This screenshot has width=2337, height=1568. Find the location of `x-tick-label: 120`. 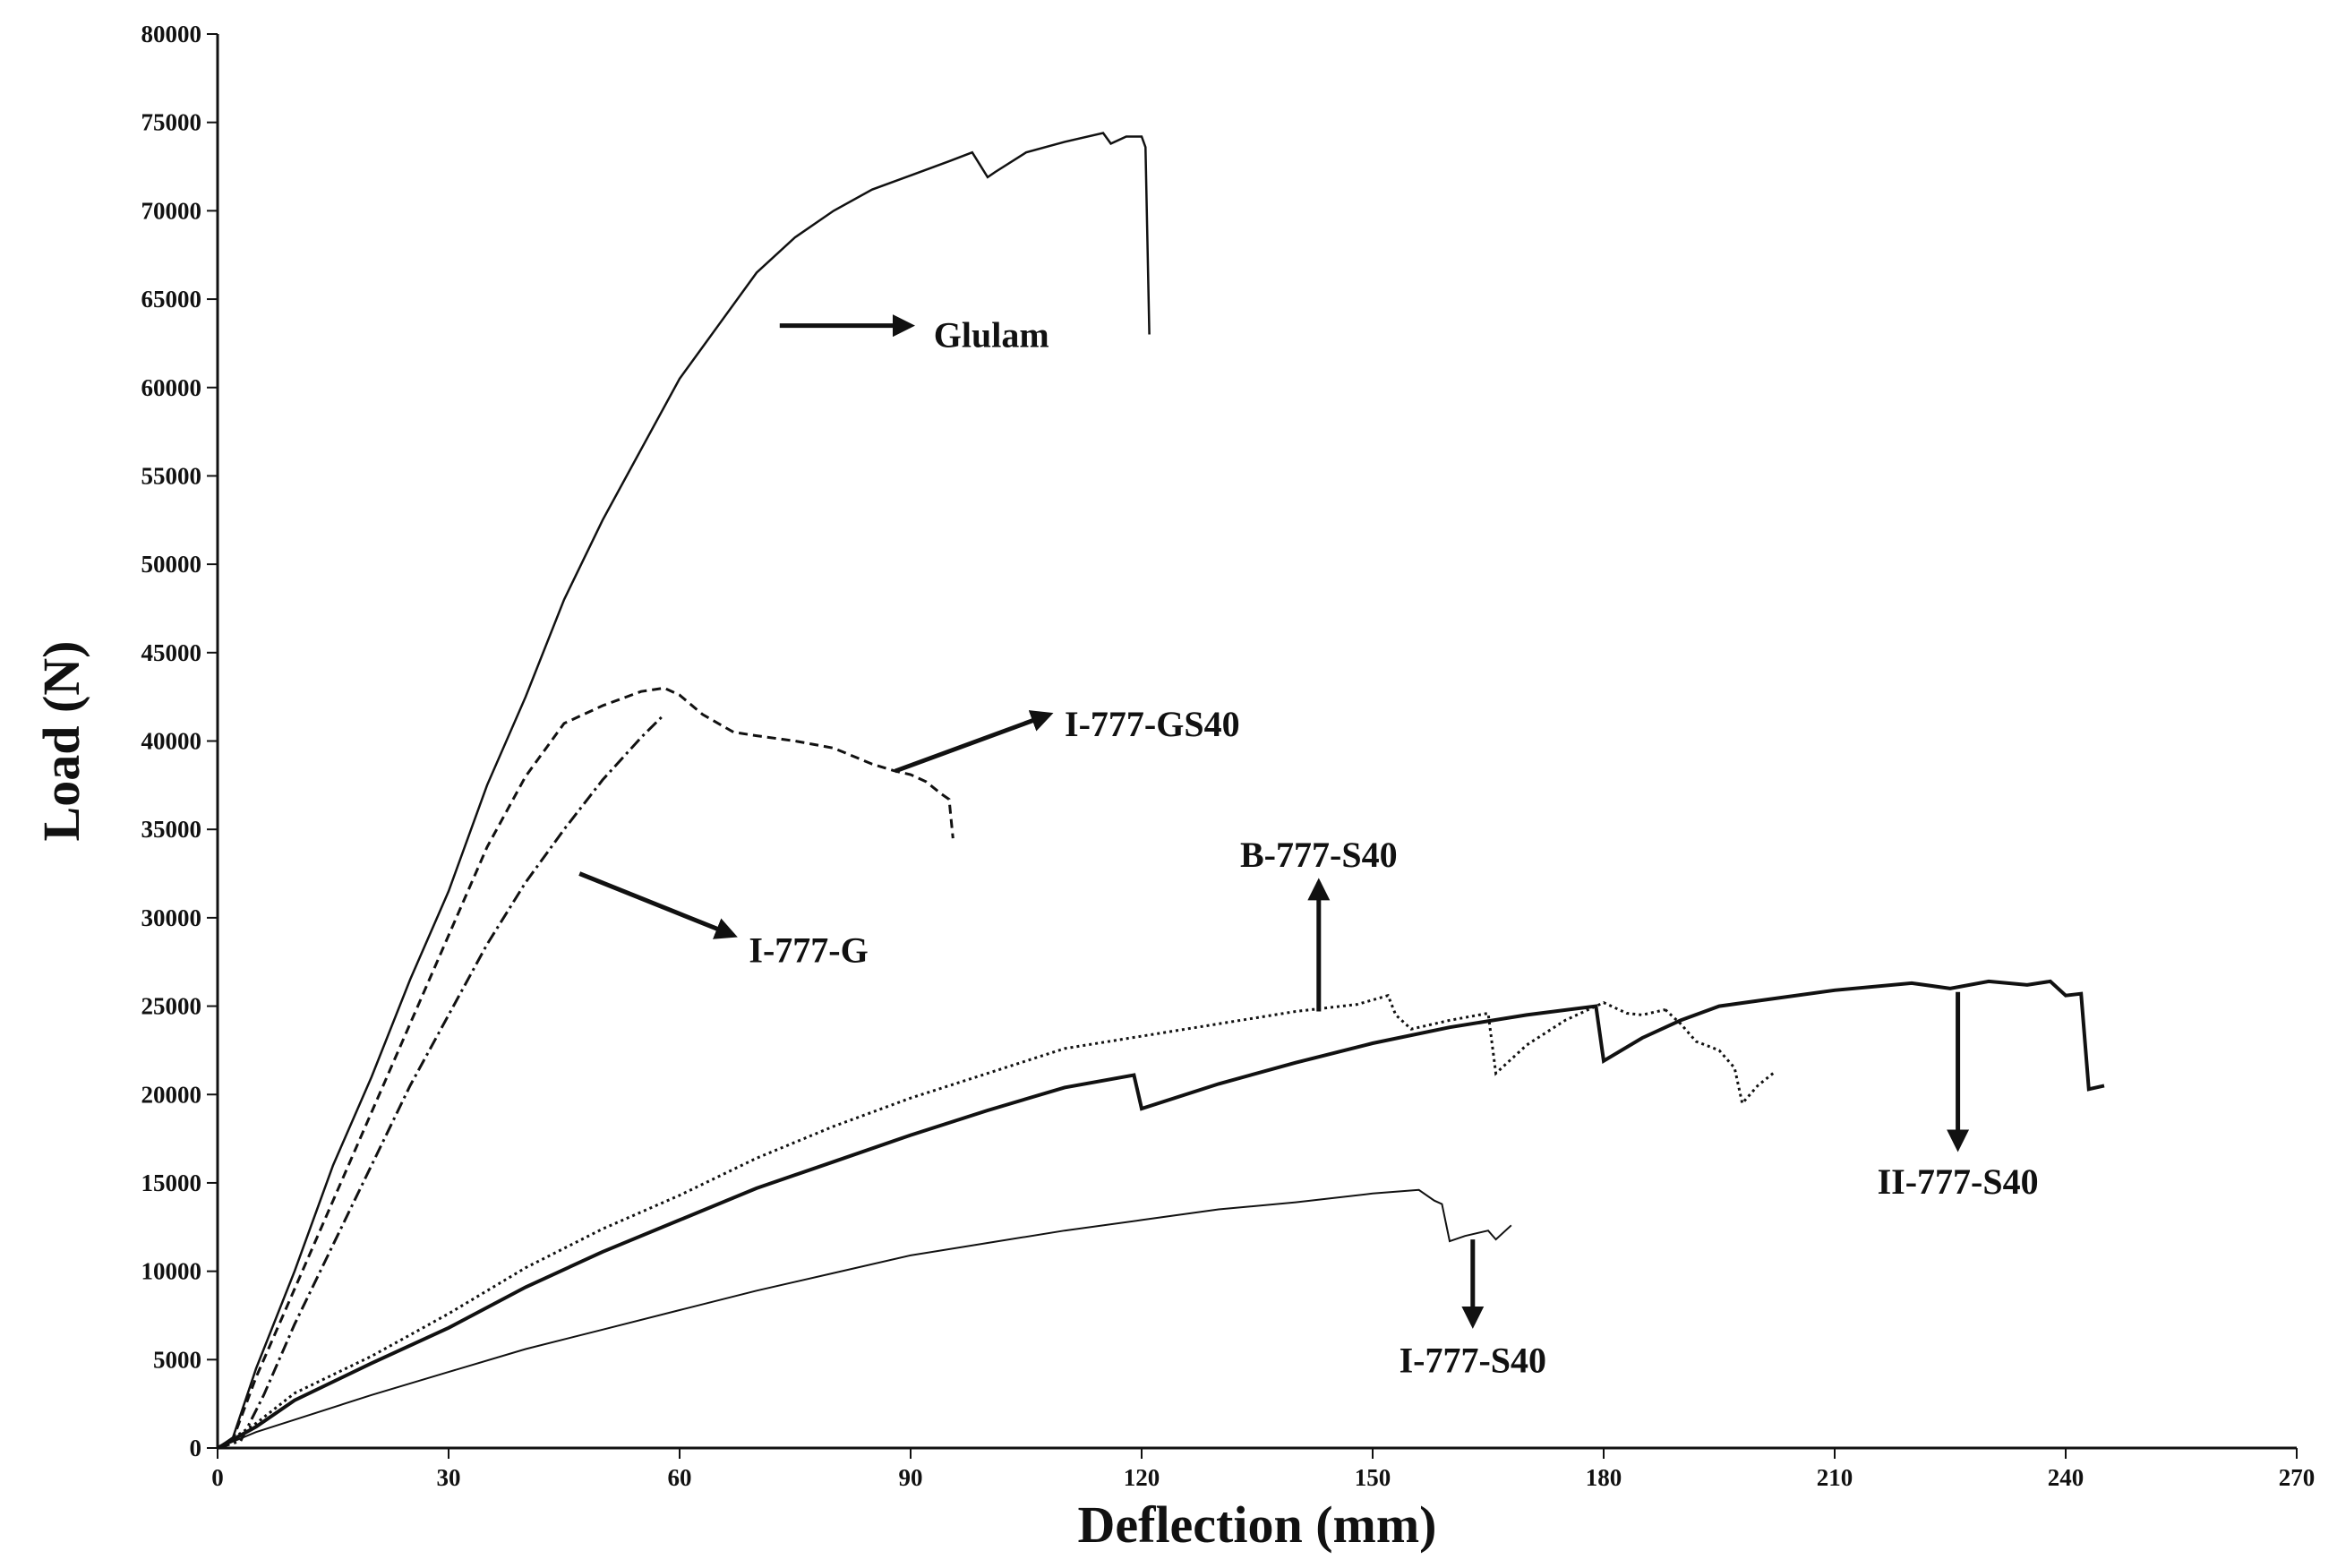

x-tick-label: 120 is located at coordinates (1142, 1477).